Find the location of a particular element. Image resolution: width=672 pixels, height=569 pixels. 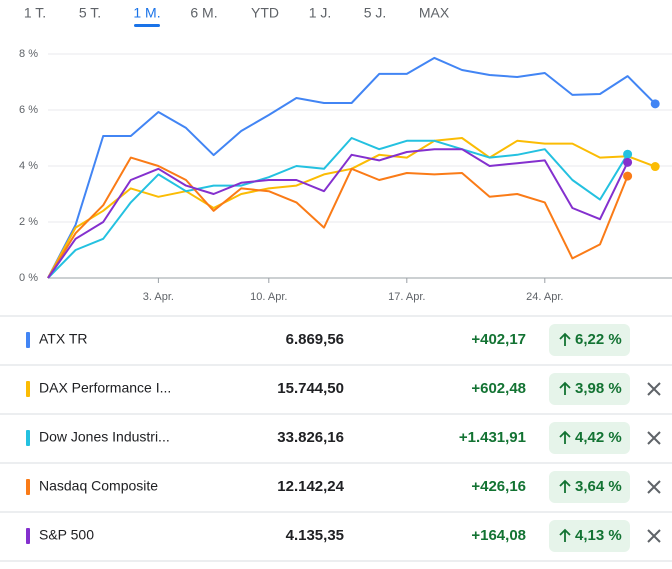

percent-change: 3,64 % is located at coordinates (598, 486).